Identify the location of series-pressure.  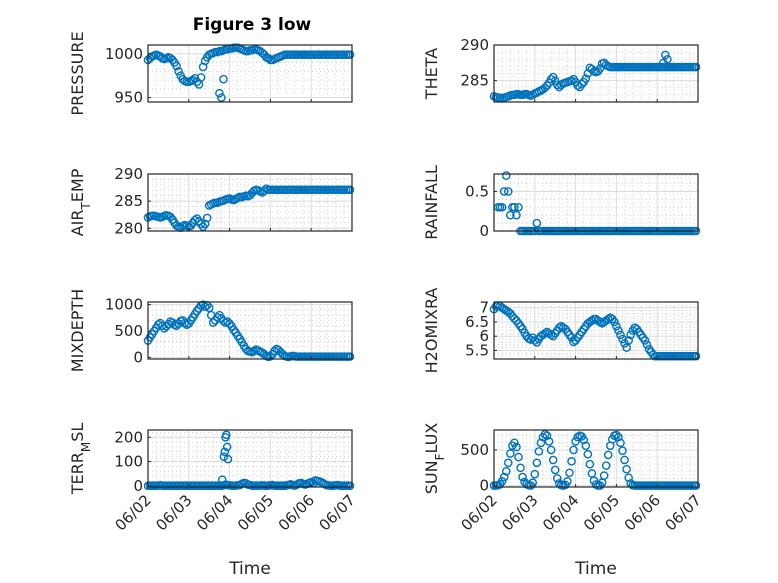
(249, 72).